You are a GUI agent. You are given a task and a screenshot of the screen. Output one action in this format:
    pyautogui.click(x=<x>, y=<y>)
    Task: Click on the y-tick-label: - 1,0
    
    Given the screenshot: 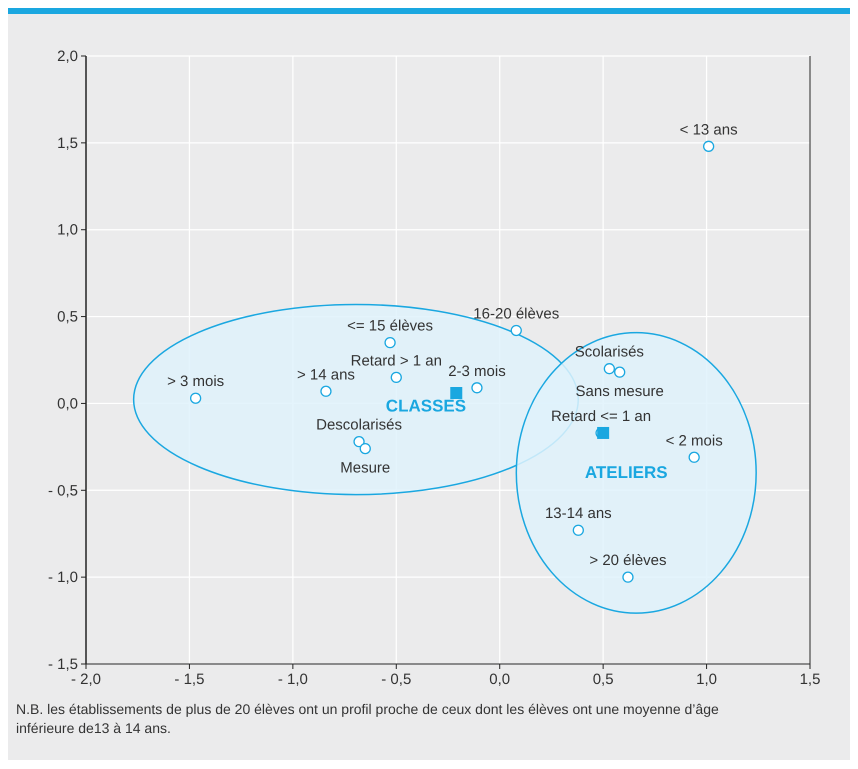 What is the action you would take?
    pyautogui.click(x=63, y=577)
    